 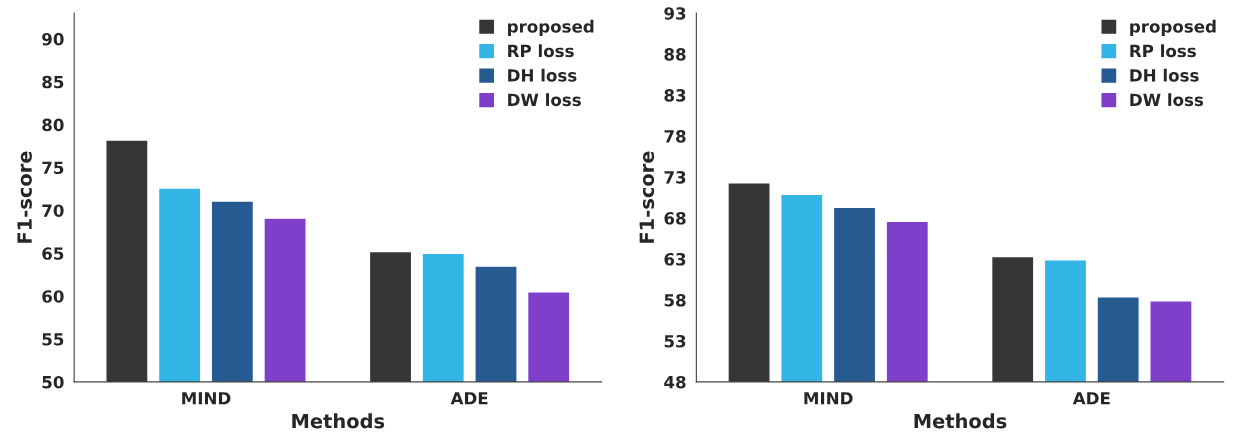 I want to click on y-tick-label: 63, so click(x=675, y=259).